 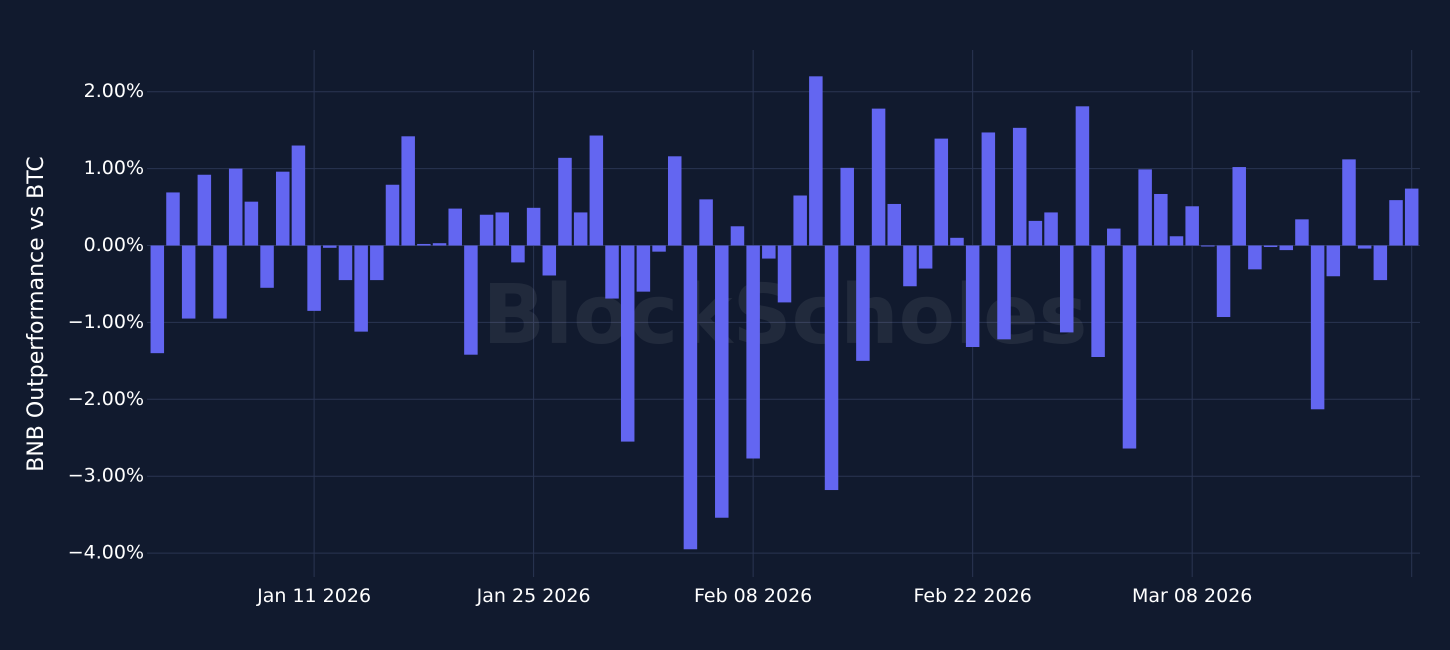 What do you see at coordinates (533, 596) in the screenshot?
I see `x-tick-label: Jan 25 2026` at bounding box center [533, 596].